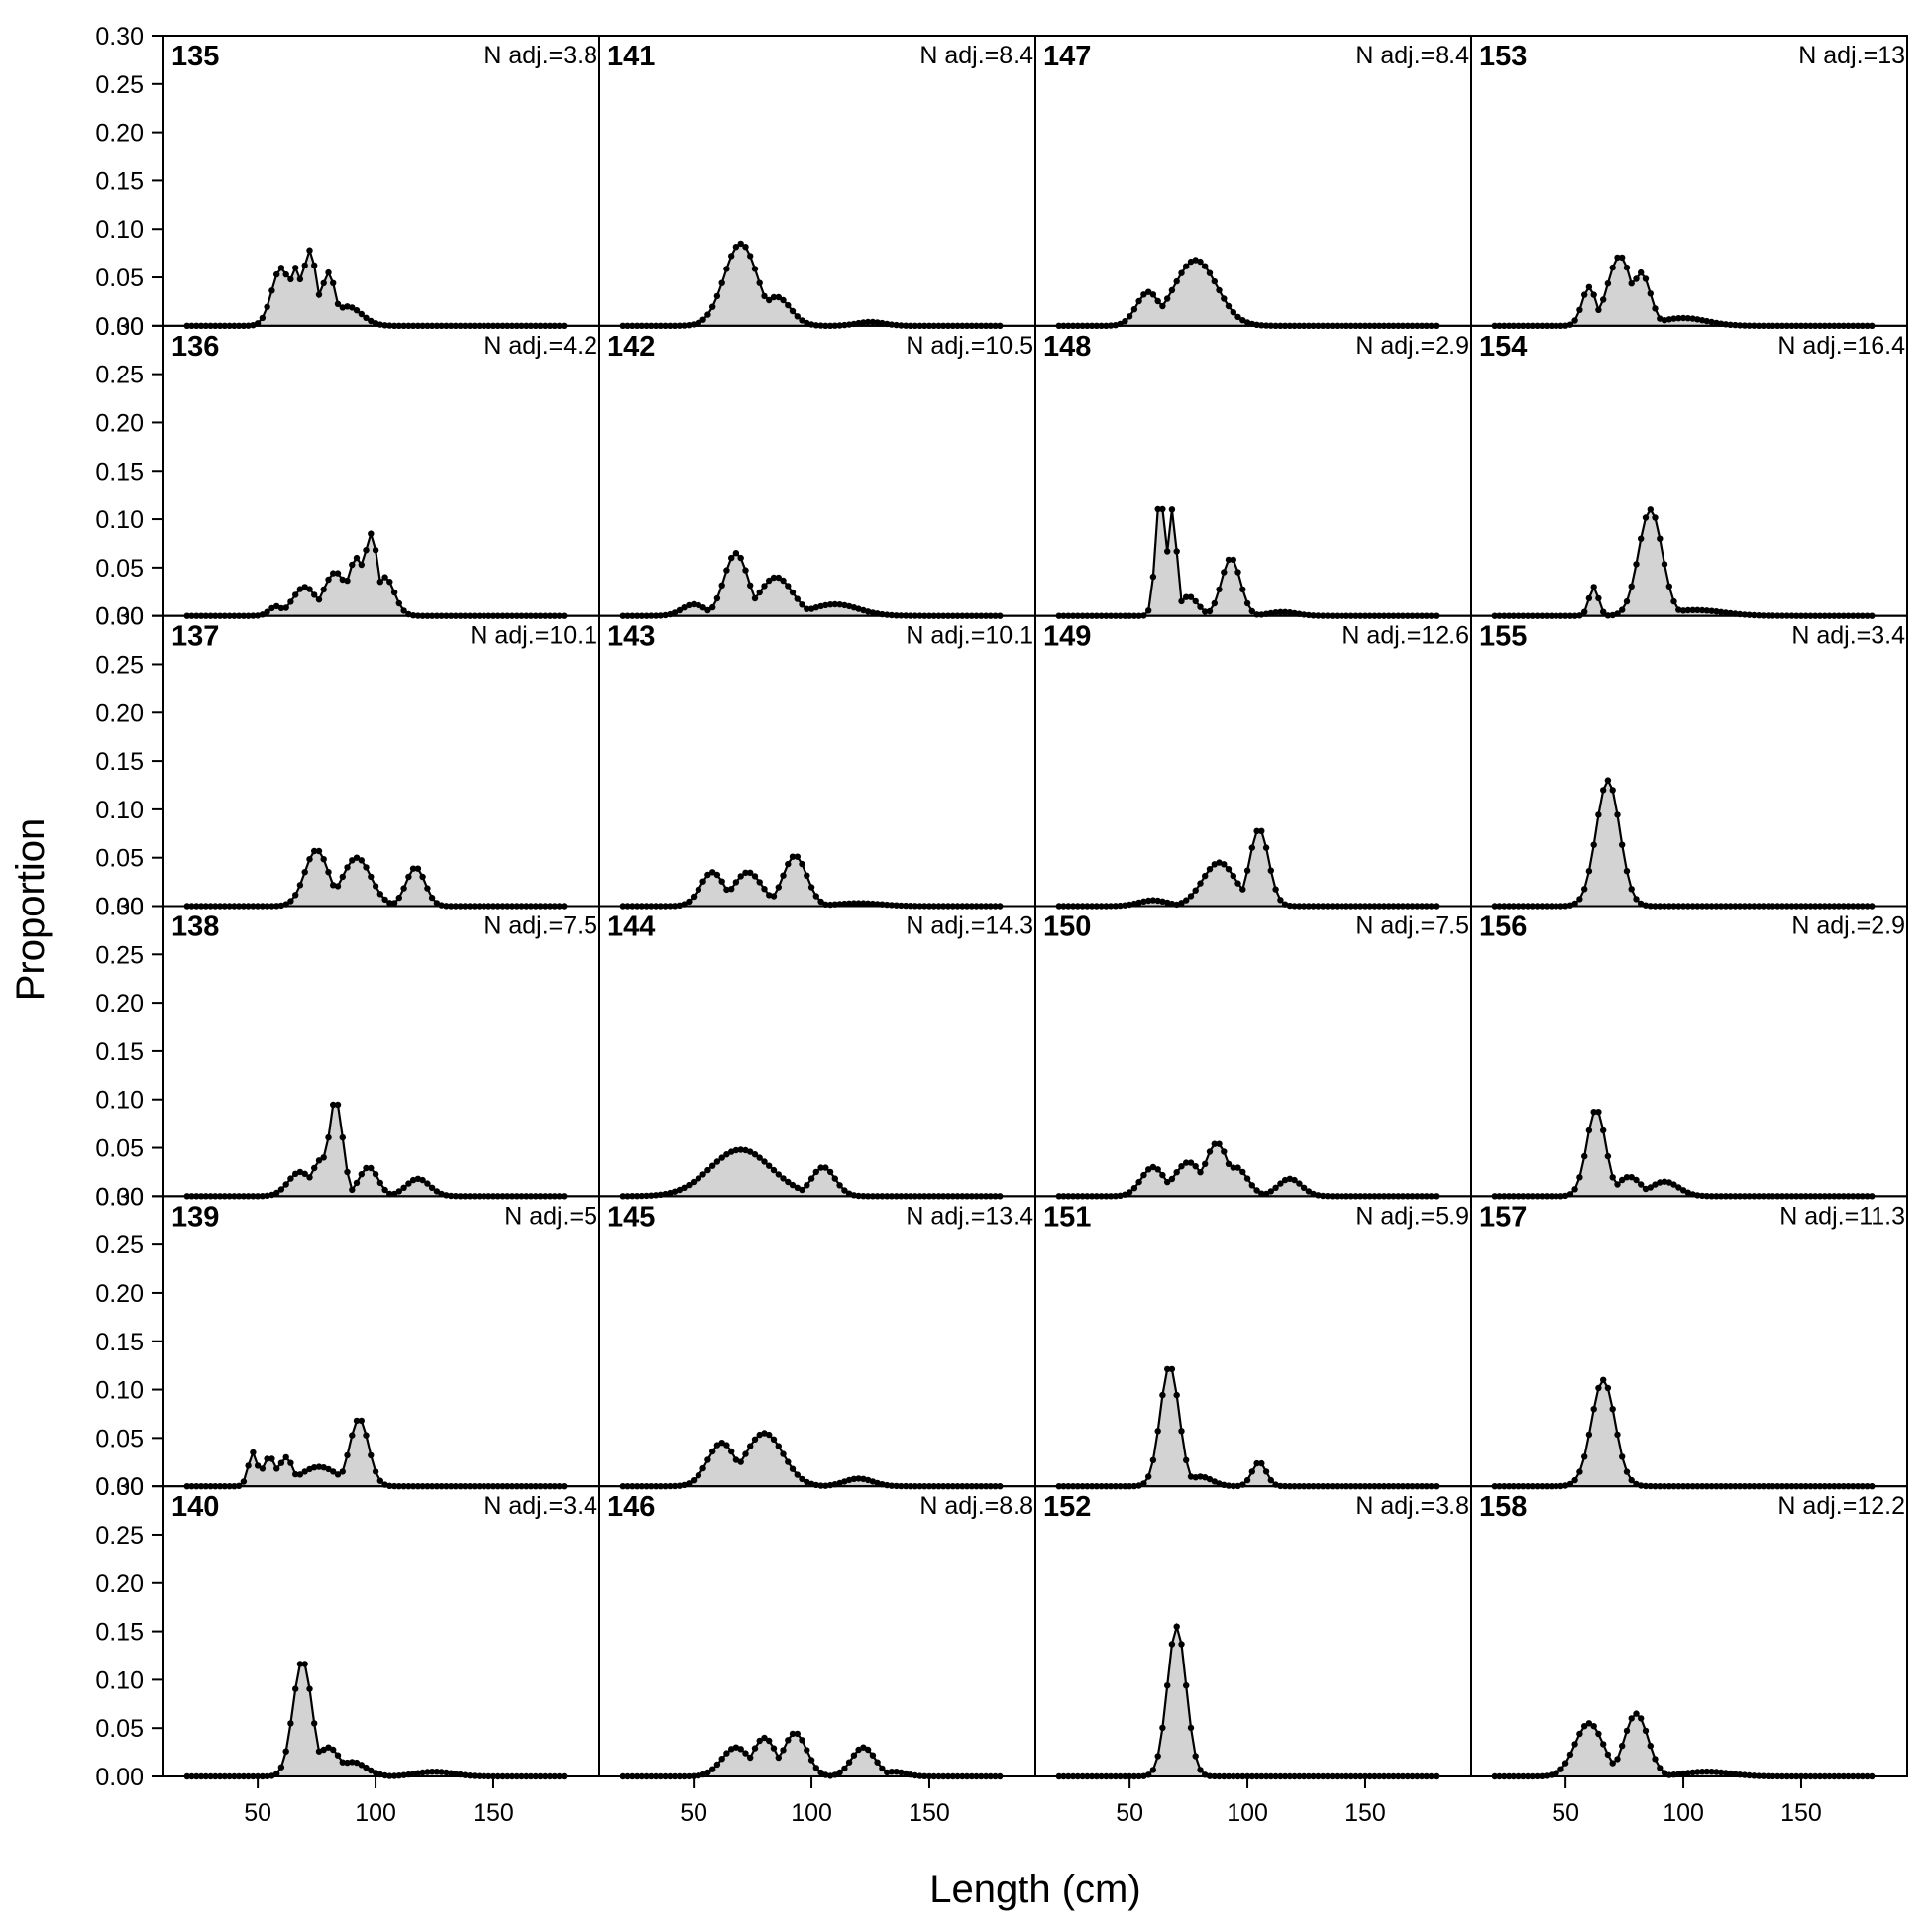 This screenshot has width=1932, height=1932. I want to click on panel-148: 148 N adj.=2.9, so click(1253, 471).